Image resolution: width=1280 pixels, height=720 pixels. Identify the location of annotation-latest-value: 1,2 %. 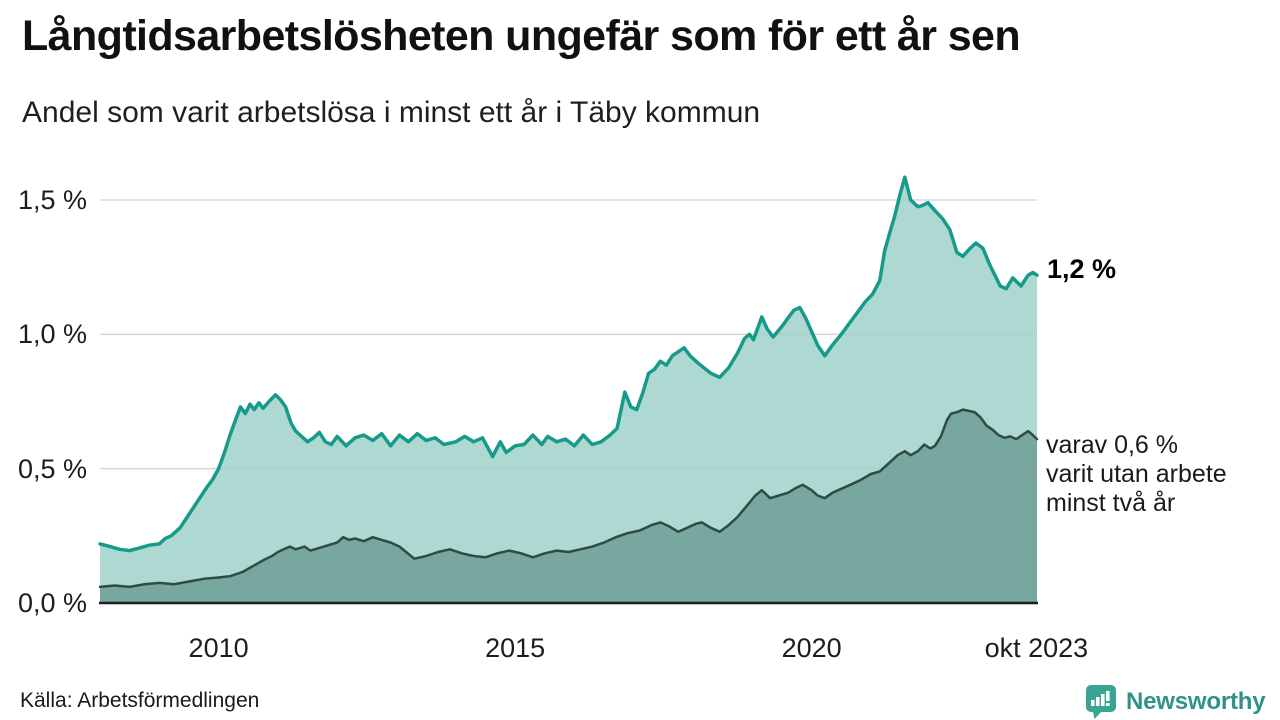
(1082, 269).